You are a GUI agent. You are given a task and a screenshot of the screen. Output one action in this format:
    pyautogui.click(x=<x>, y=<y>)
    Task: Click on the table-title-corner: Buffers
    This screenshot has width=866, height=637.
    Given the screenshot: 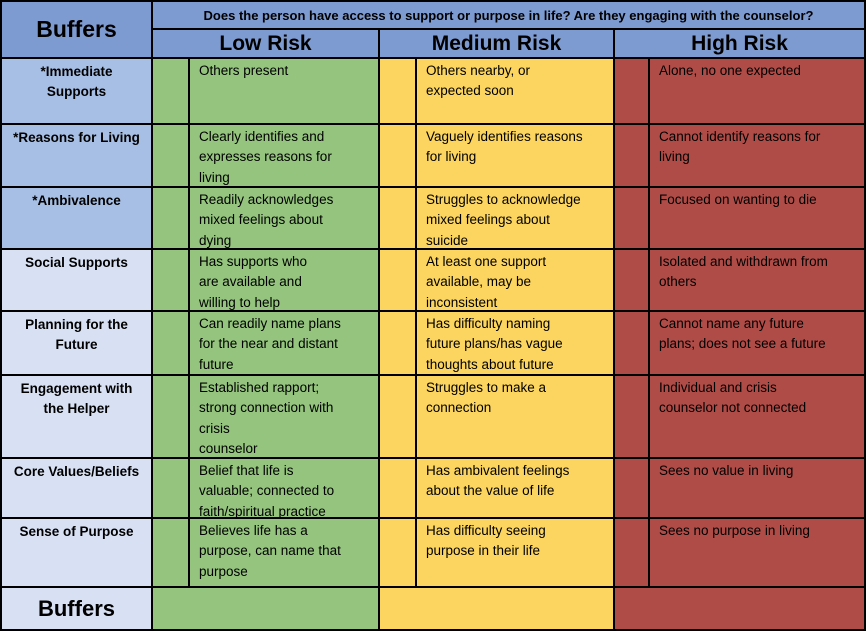 What is the action you would take?
    pyautogui.click(x=76, y=29)
    